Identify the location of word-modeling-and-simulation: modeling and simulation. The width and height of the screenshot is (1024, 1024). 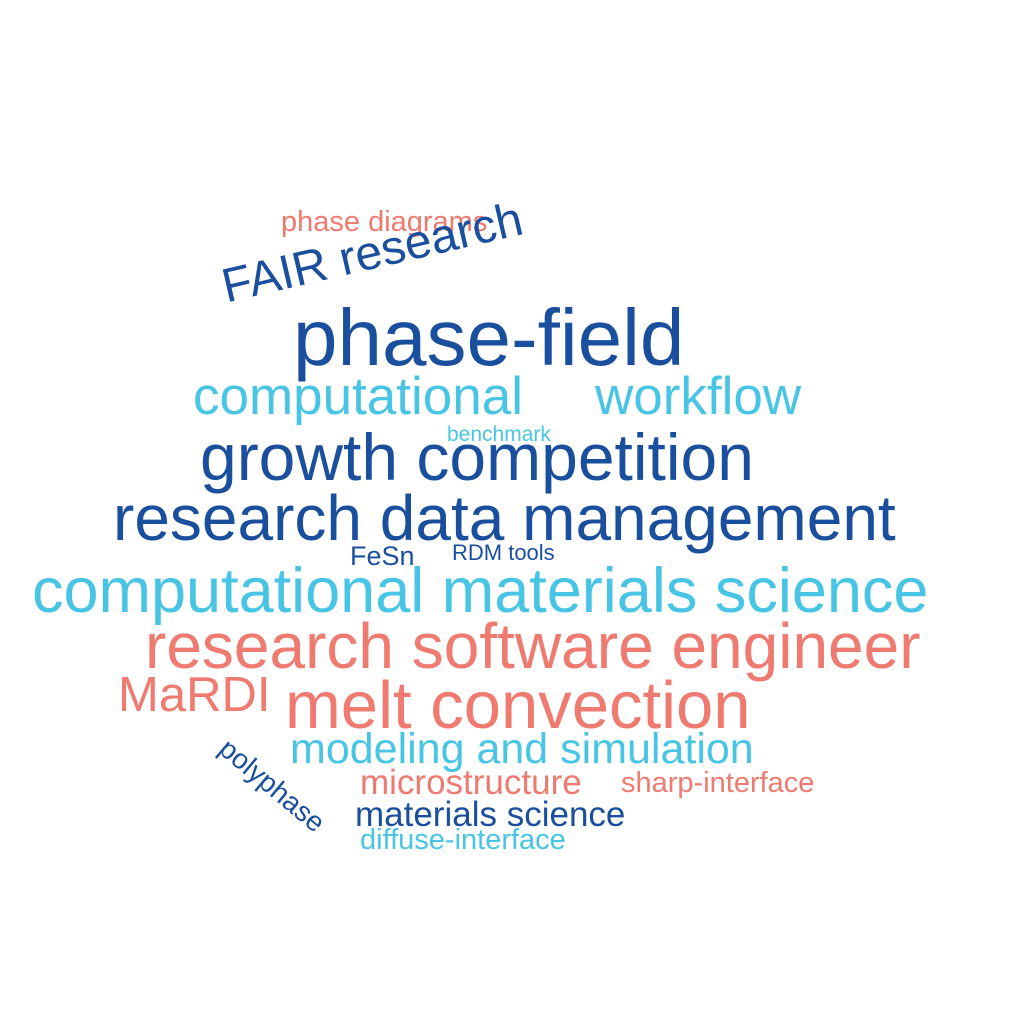
(522, 749).